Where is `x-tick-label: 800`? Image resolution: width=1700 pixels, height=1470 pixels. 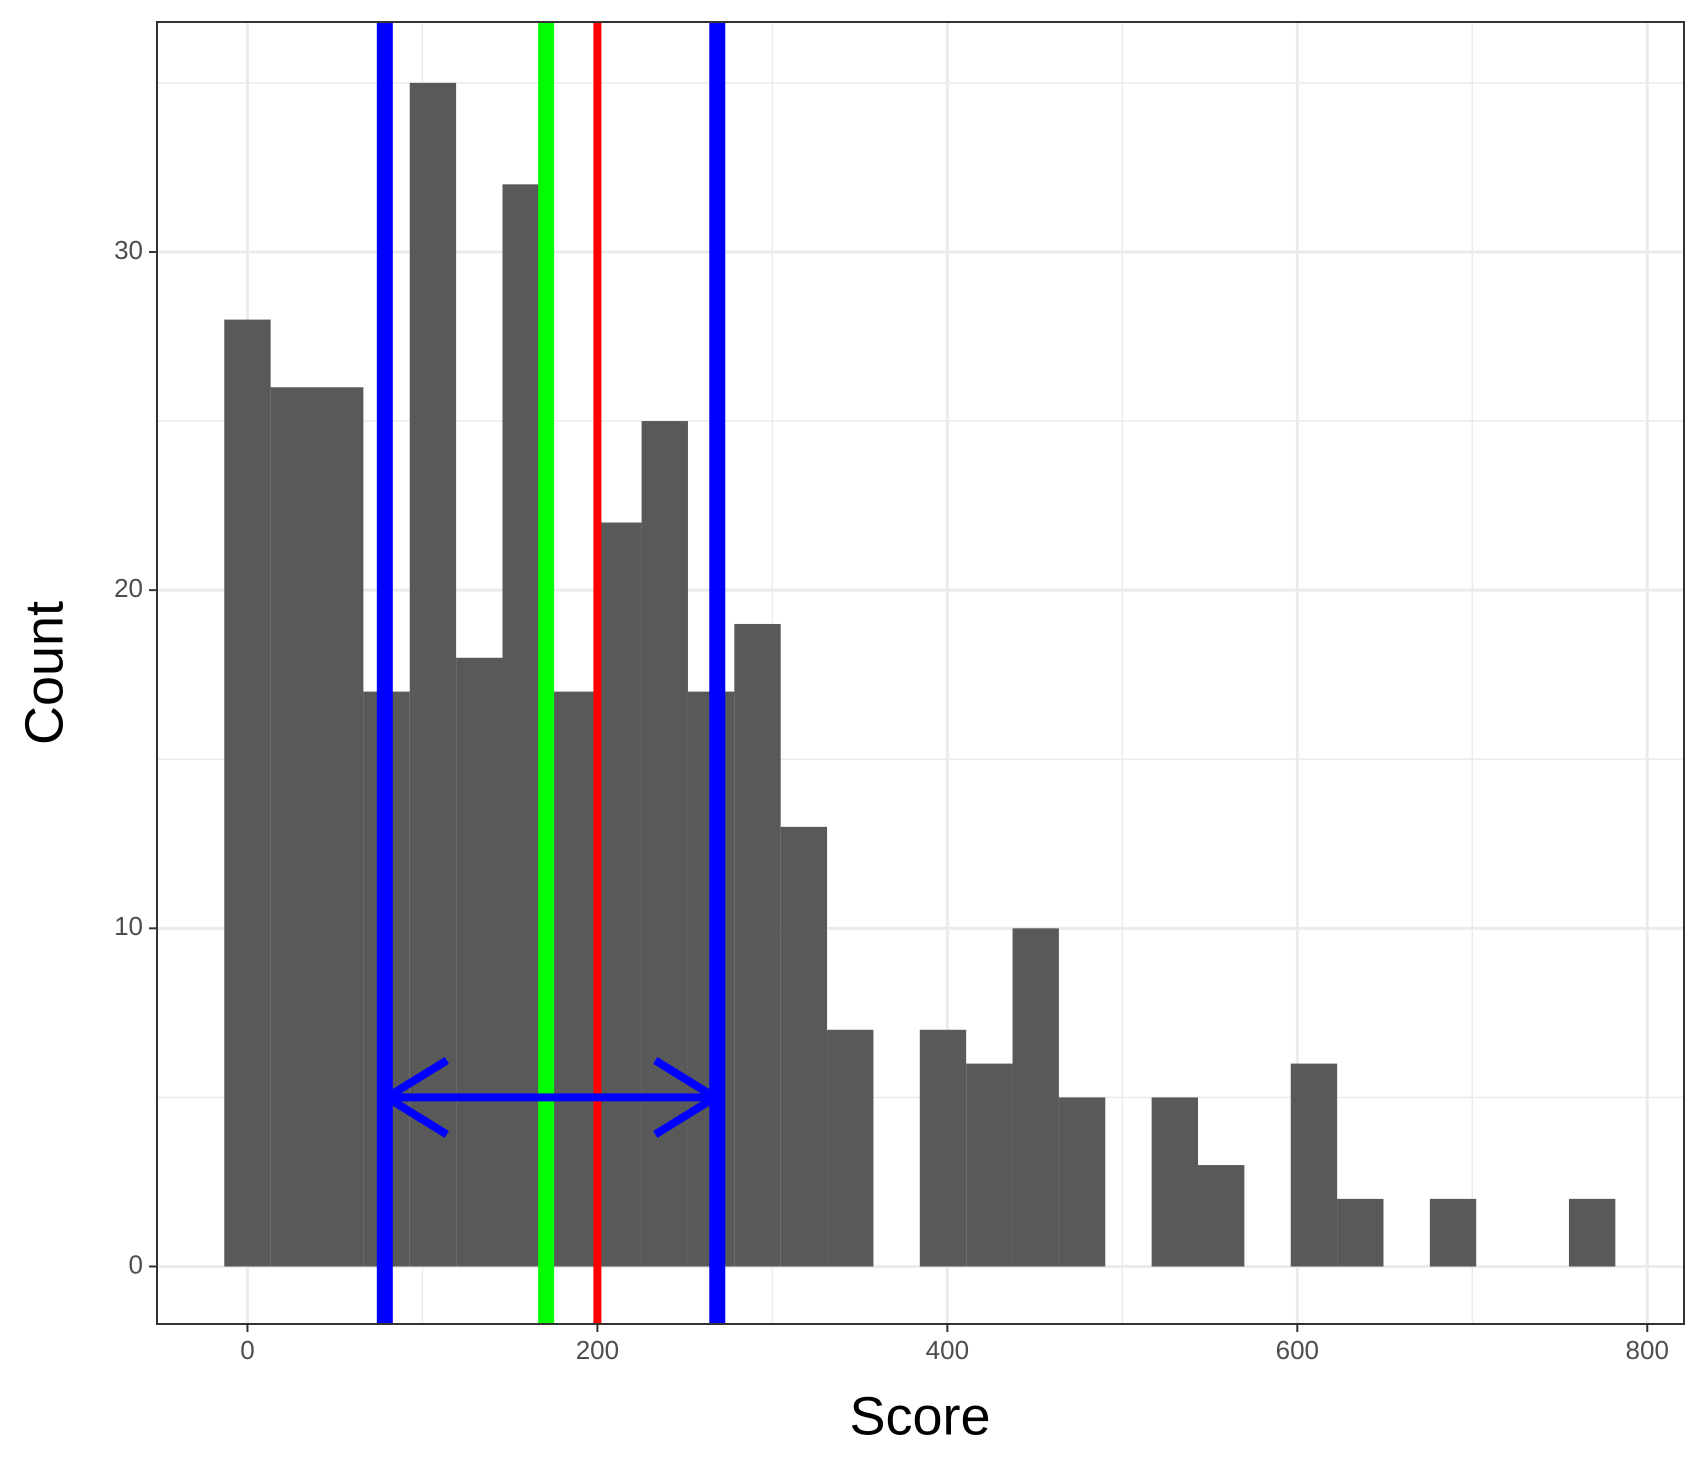
x-tick-label: 800 is located at coordinates (1647, 1350).